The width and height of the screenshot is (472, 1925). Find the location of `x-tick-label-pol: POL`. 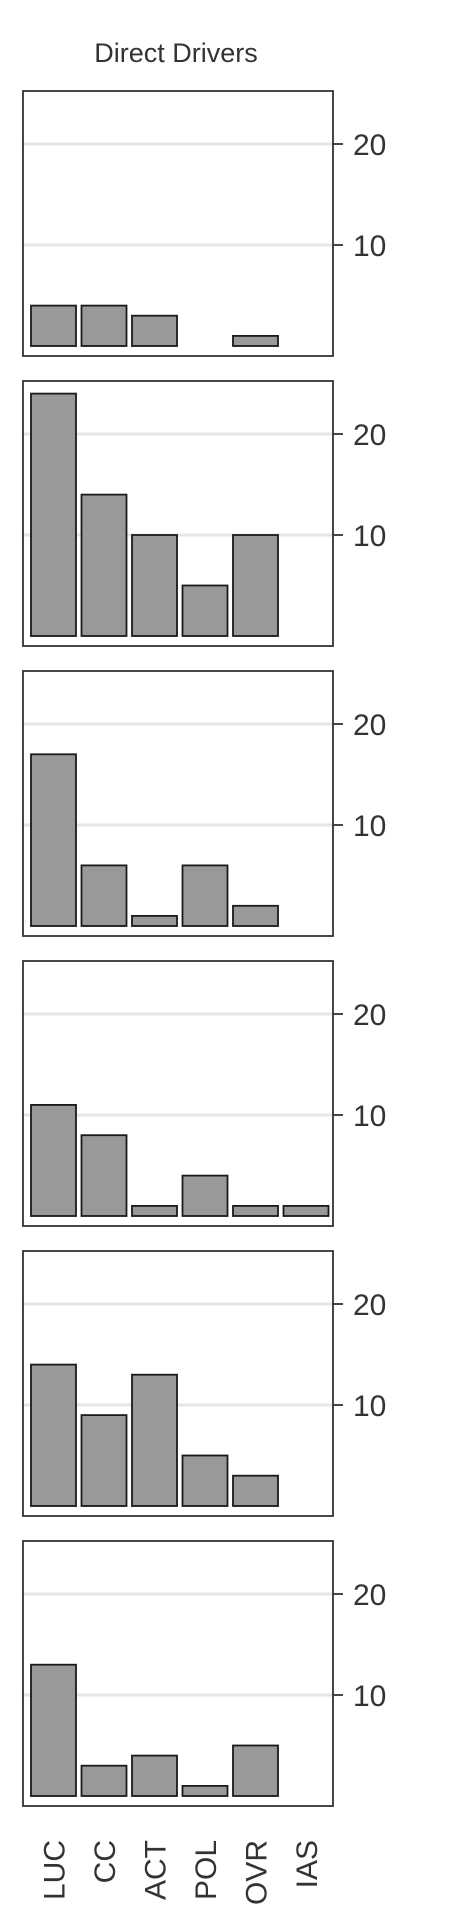

x-tick-label-pol: POL is located at coordinates (206, 1870).